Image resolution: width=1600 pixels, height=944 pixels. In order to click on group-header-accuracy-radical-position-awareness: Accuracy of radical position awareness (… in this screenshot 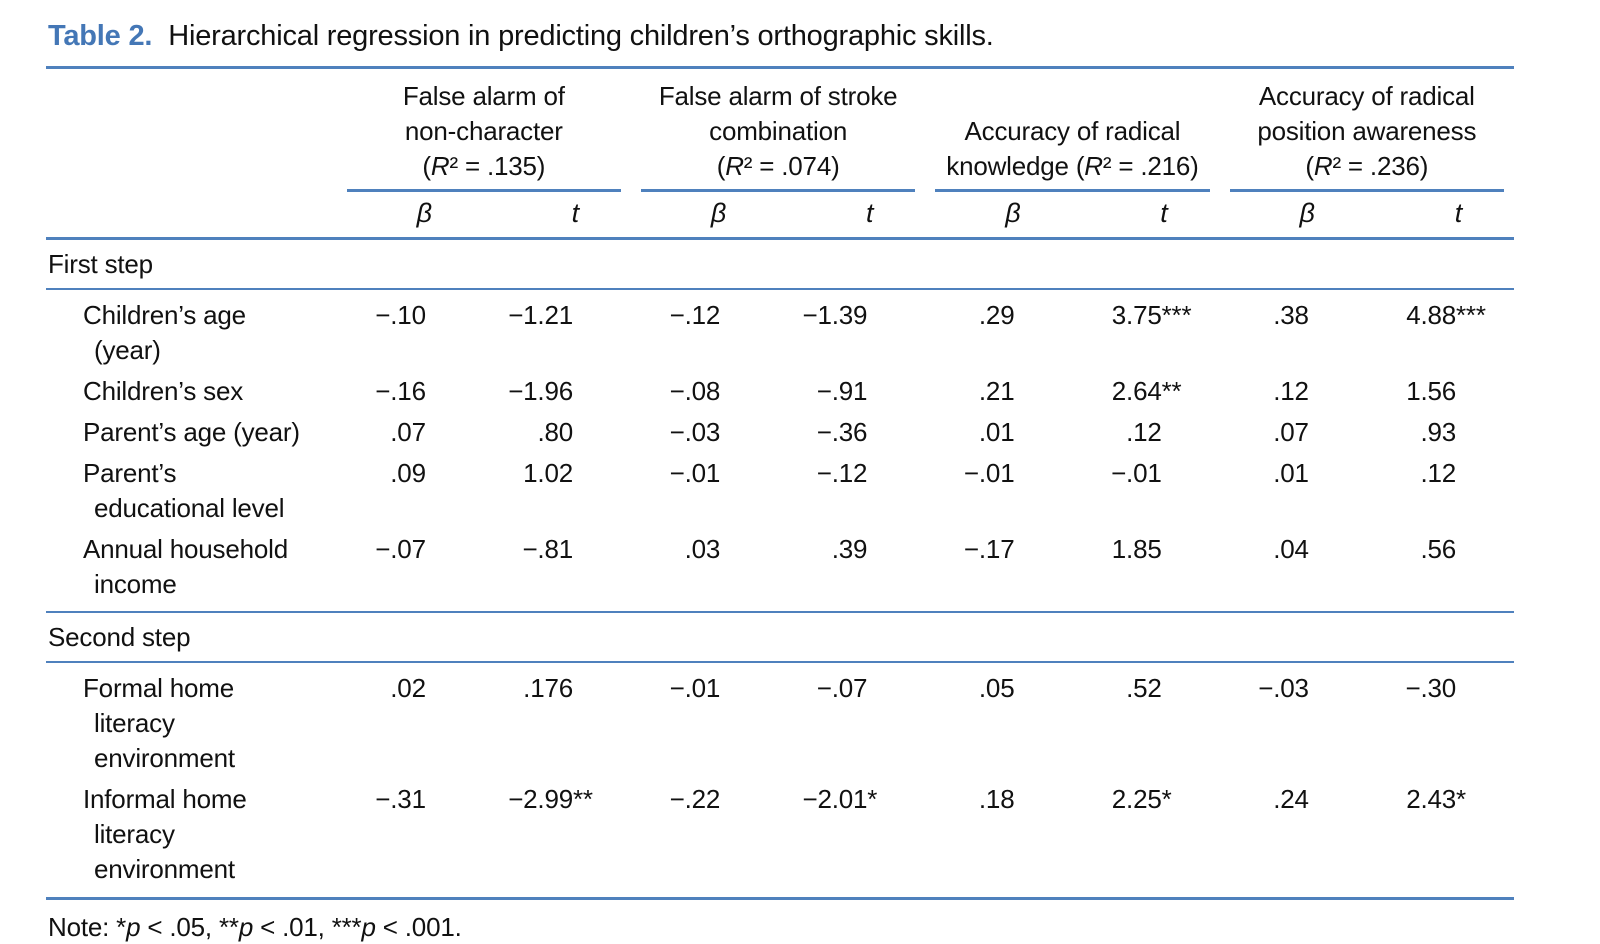, I will do `click(1367, 130)`.